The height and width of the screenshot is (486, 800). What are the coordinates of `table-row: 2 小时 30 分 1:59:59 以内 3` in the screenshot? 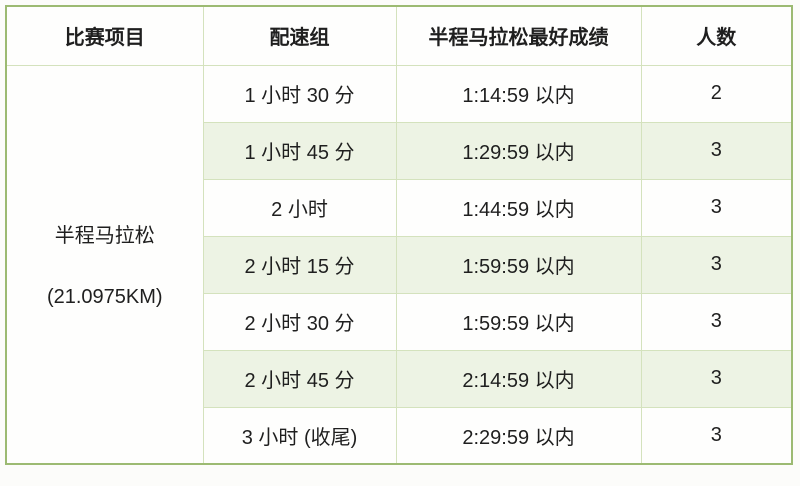 It's located at (399, 321).